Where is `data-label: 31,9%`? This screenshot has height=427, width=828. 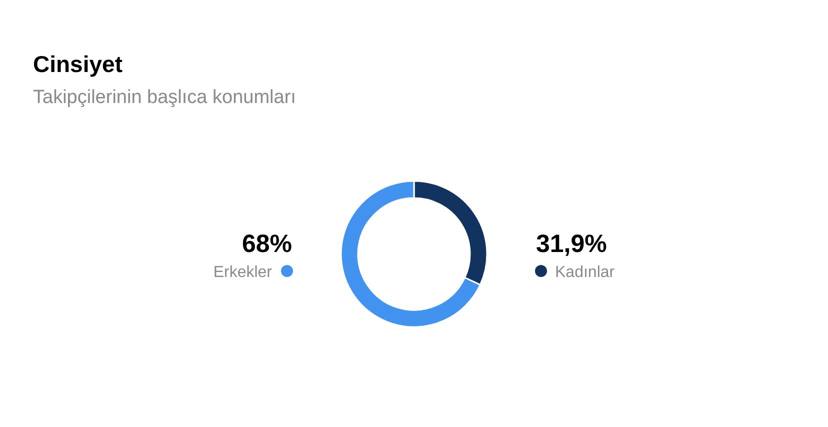 data-label: 31,9% is located at coordinates (571, 244).